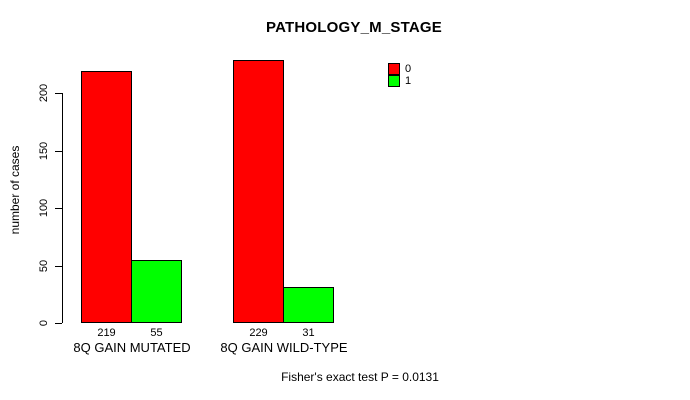 The width and height of the screenshot is (690, 400). I want to click on y-axis-label: number of cases, so click(15, 190).